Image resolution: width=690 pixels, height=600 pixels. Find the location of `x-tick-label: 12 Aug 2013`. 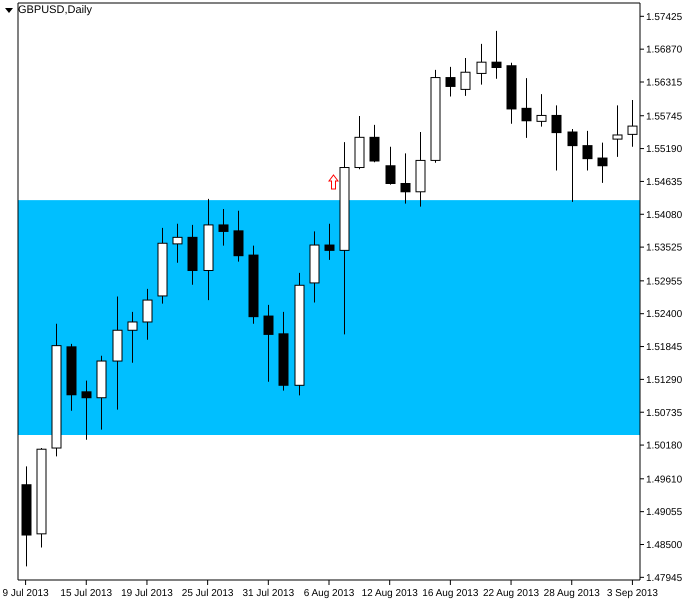

x-tick-label: 12 Aug 2013 is located at coordinates (390, 593).